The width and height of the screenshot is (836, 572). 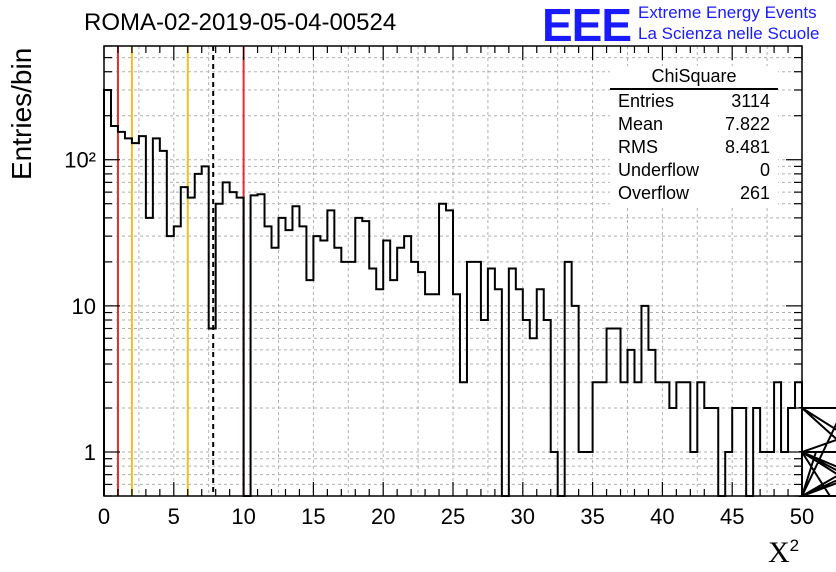 I want to click on stat-row-entries: Entries 3114, so click(x=694, y=101).